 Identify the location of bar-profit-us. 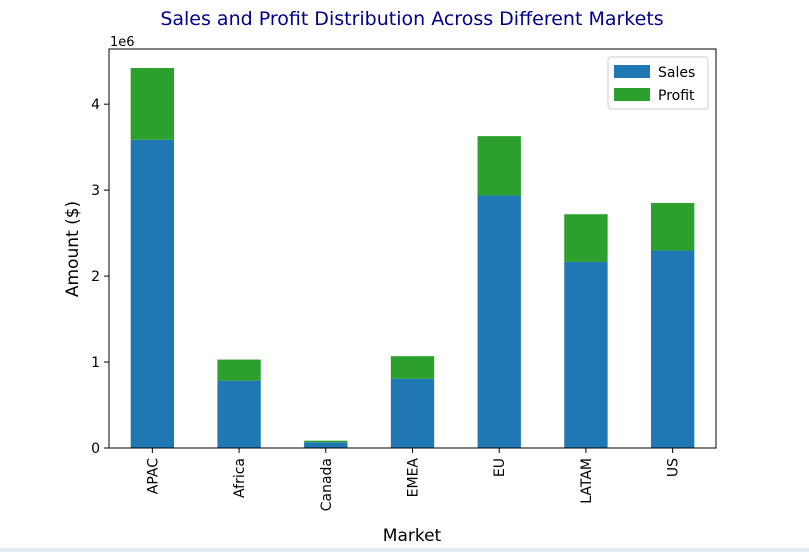
(672, 227).